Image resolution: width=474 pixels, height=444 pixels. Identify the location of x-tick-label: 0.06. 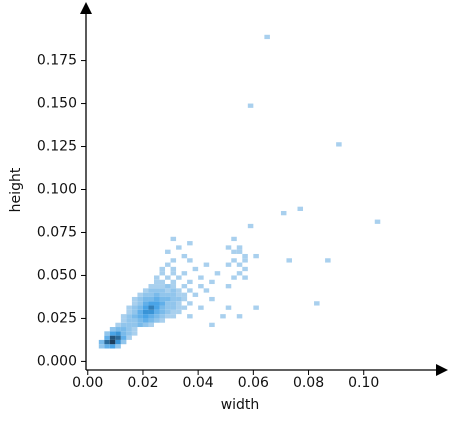
(253, 383).